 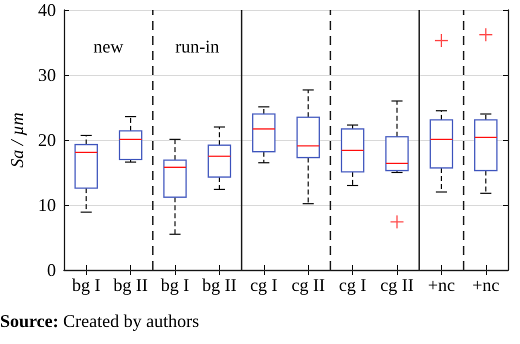 What do you see at coordinates (47, 10) in the screenshot?
I see `y-tick-label: 40` at bounding box center [47, 10].